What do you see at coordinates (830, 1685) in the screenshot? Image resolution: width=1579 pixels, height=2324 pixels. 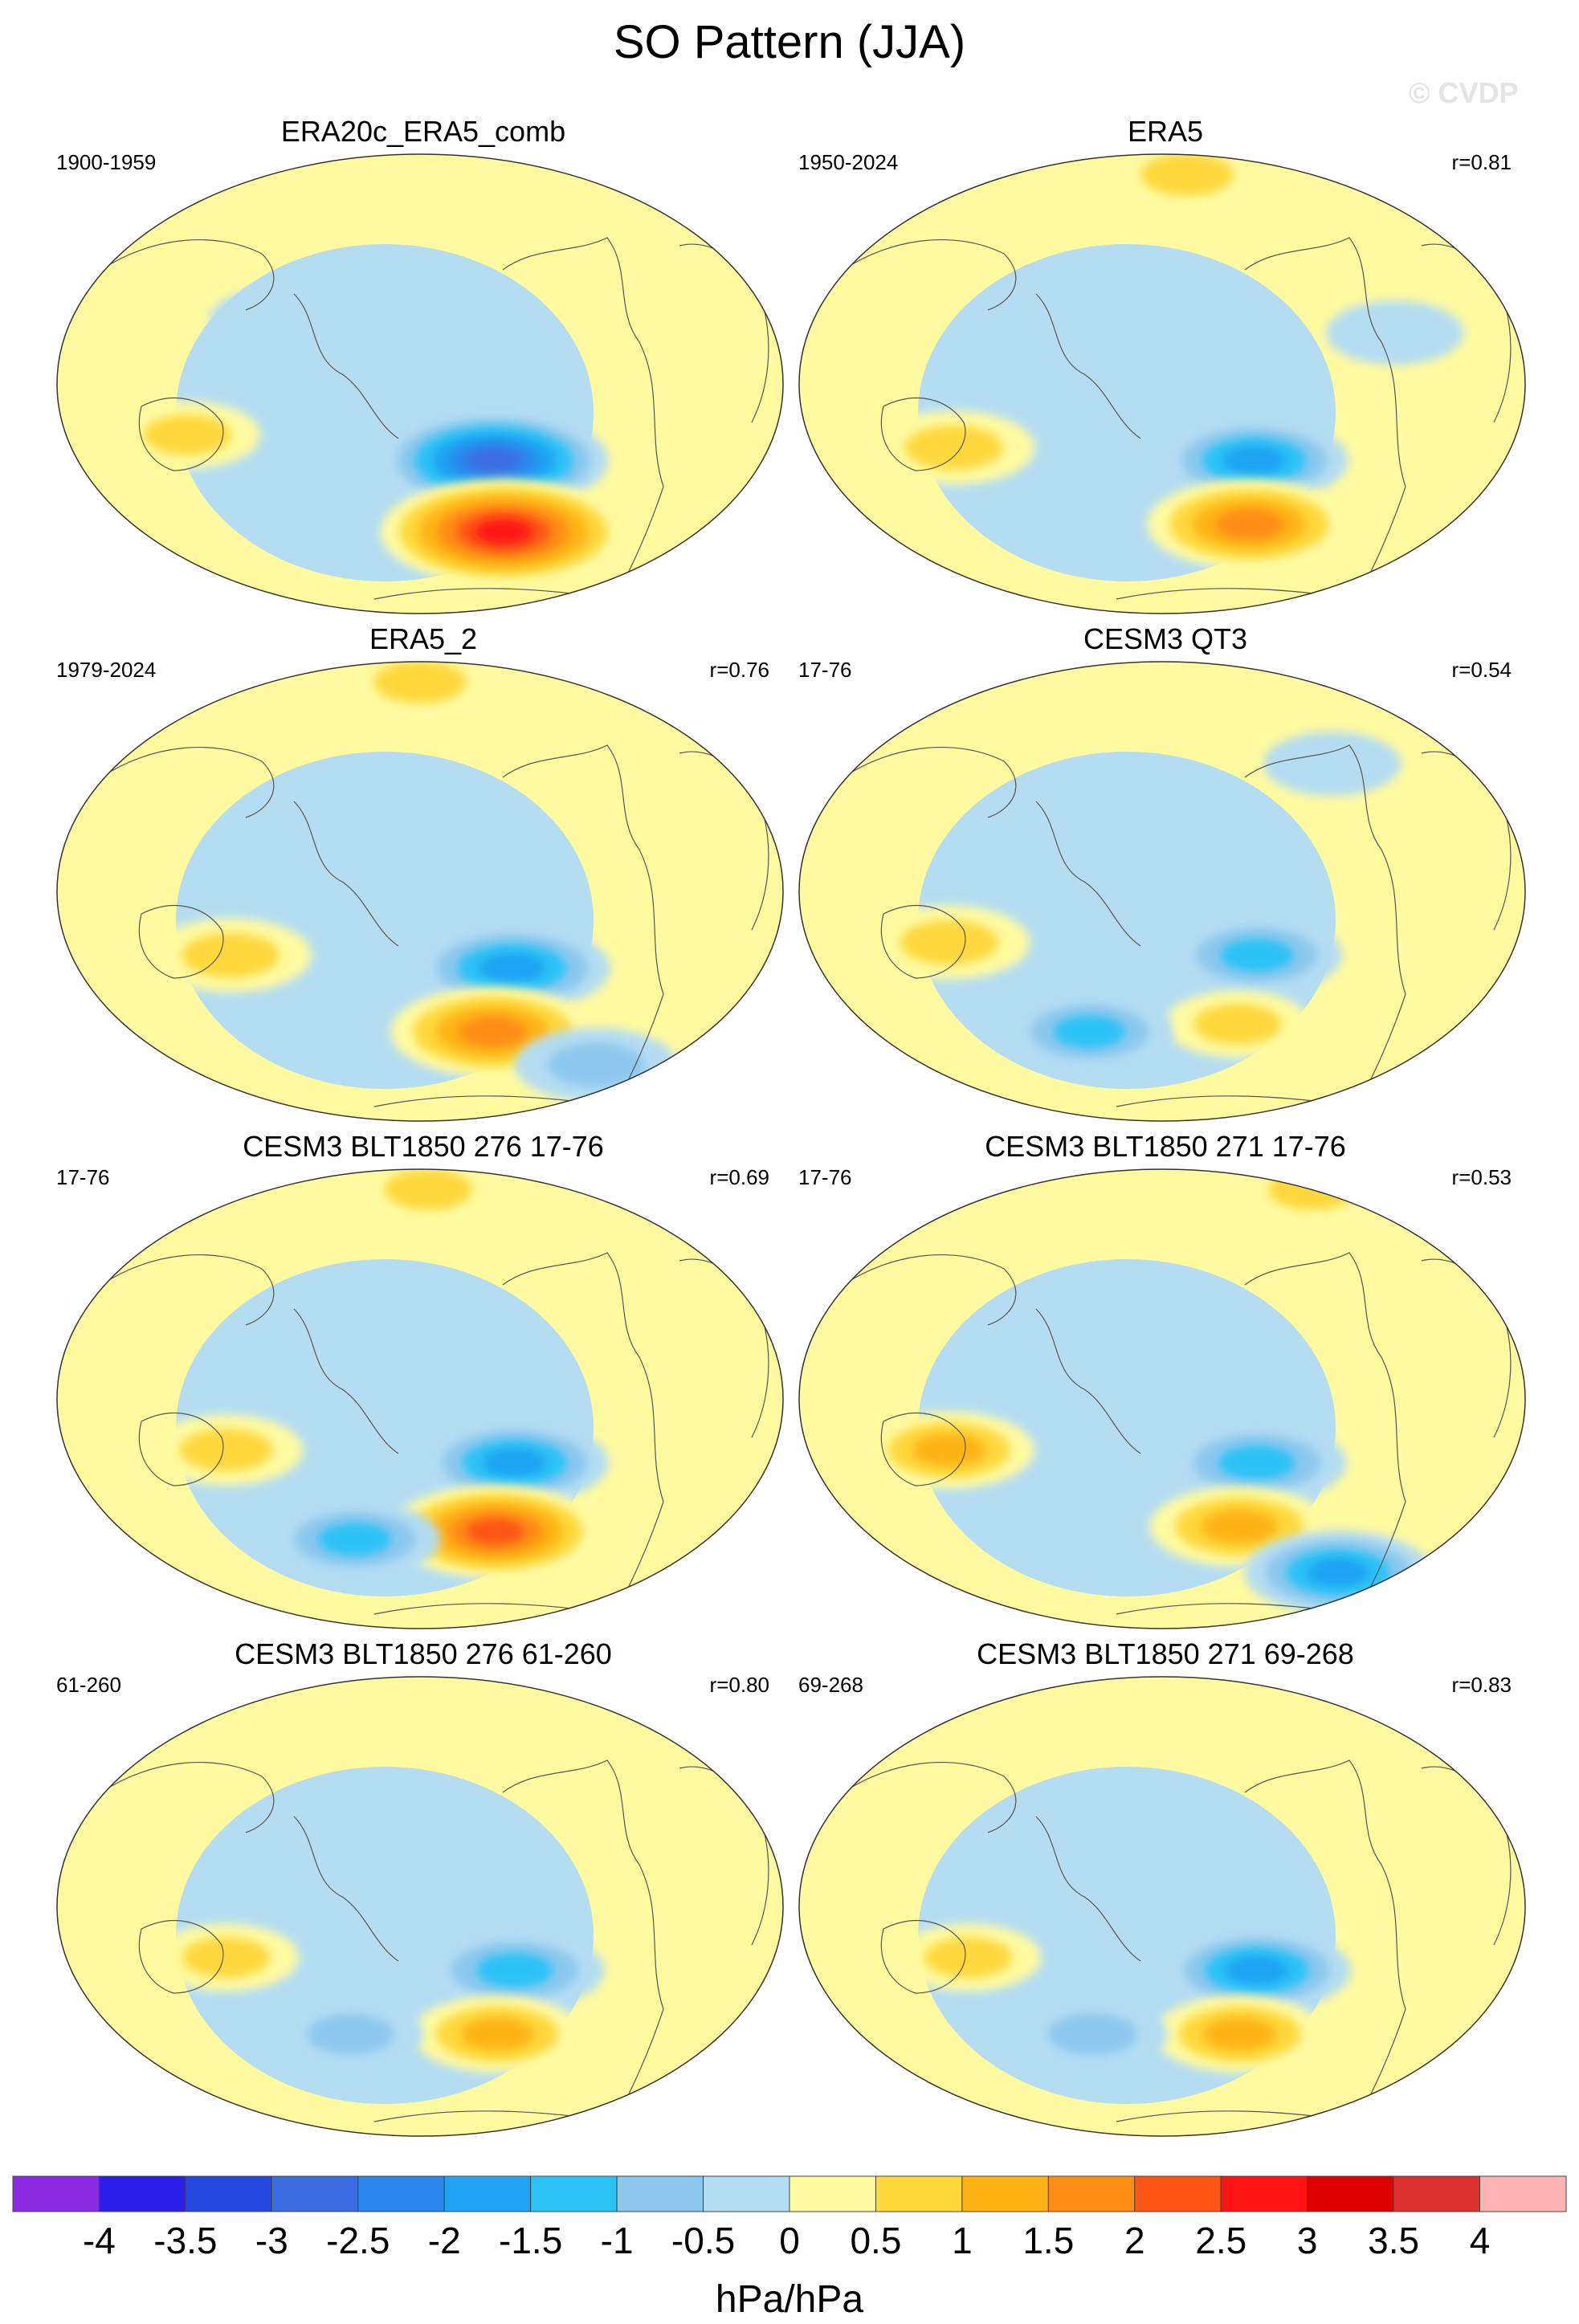 I see `panel-period-label: 69-268` at bounding box center [830, 1685].